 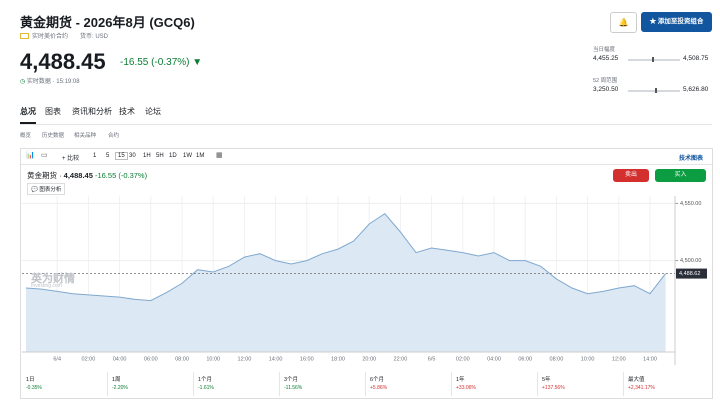 What do you see at coordinates (53, 82) in the screenshot?
I see `time-text: 实时数据 · 15:19:08` at bounding box center [53, 82].